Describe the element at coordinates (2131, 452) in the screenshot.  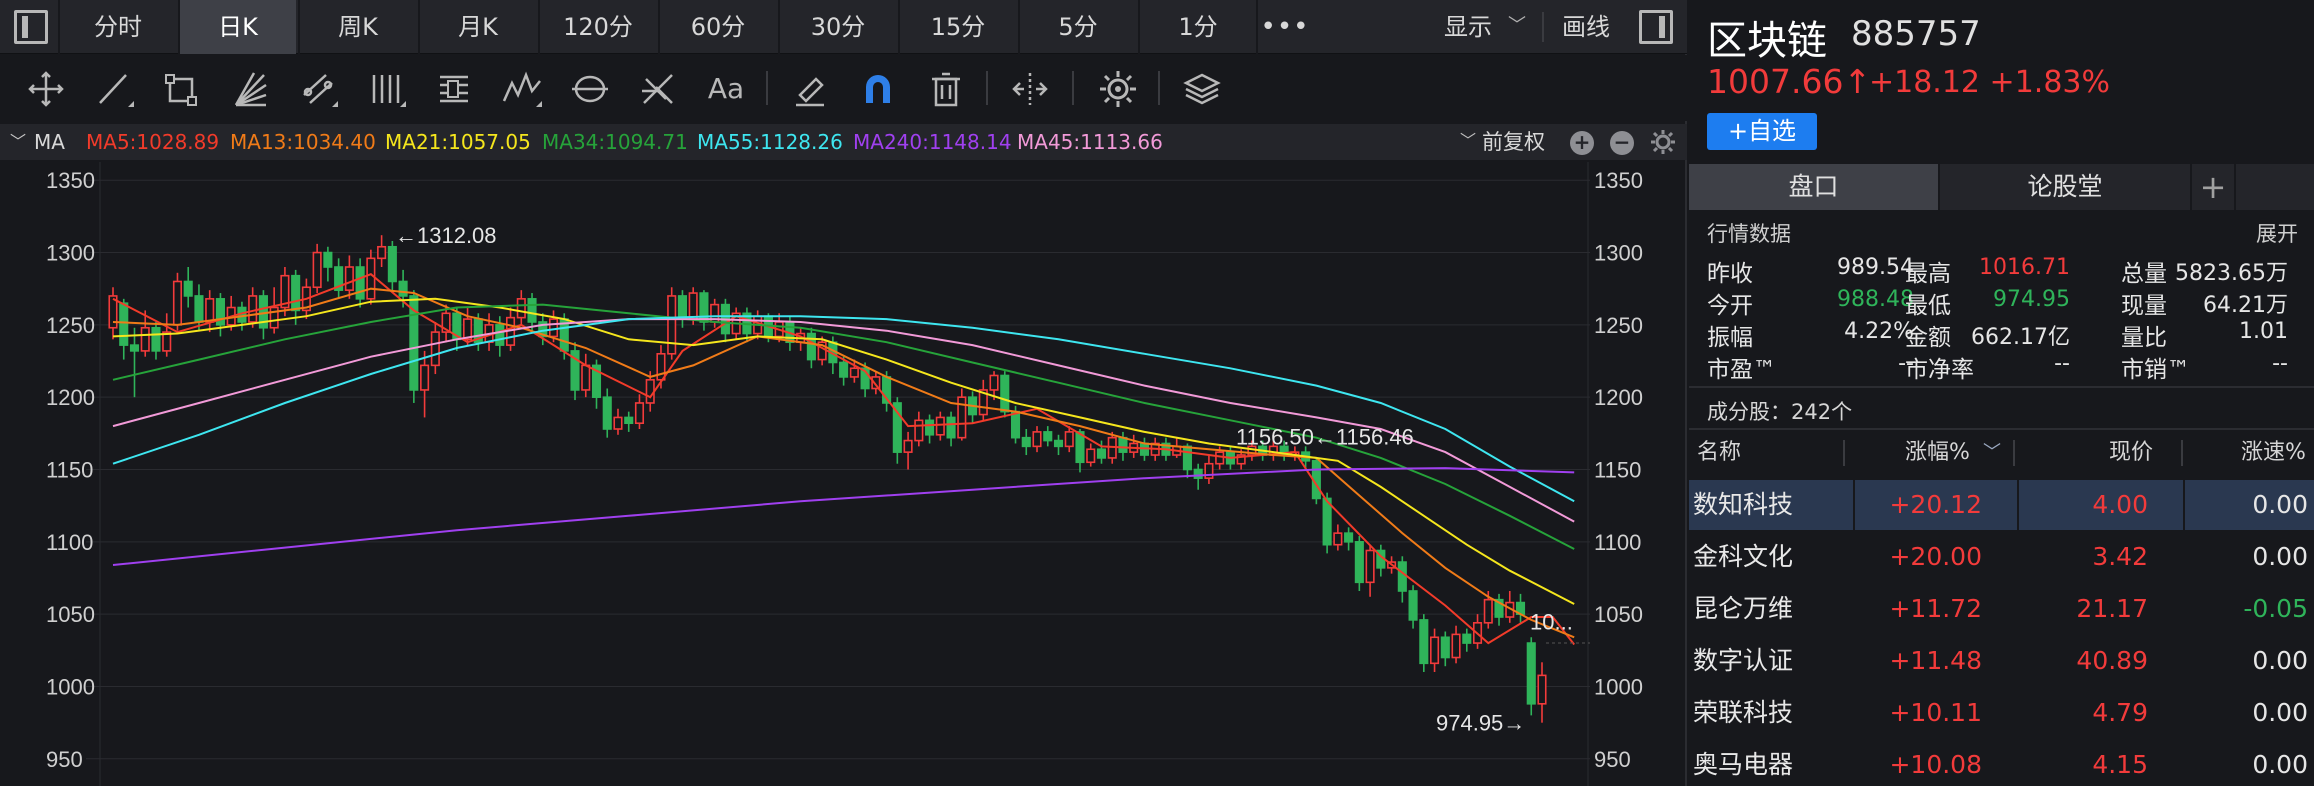
I see `column-price-header: 现价` at that location.